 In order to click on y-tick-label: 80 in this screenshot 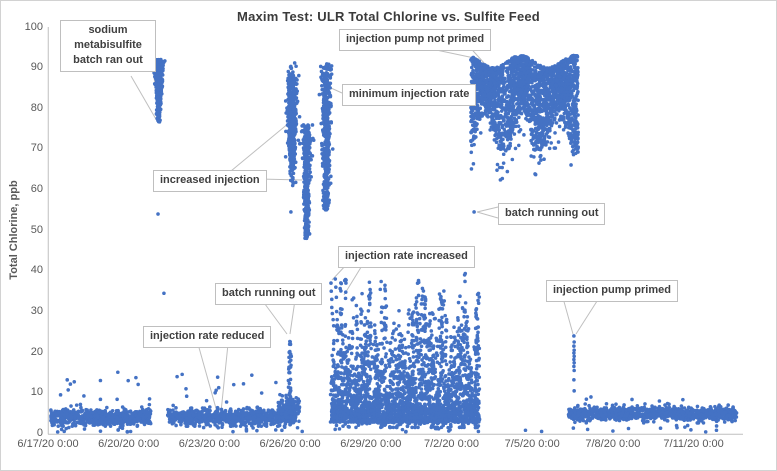, I will do `click(36, 107)`.